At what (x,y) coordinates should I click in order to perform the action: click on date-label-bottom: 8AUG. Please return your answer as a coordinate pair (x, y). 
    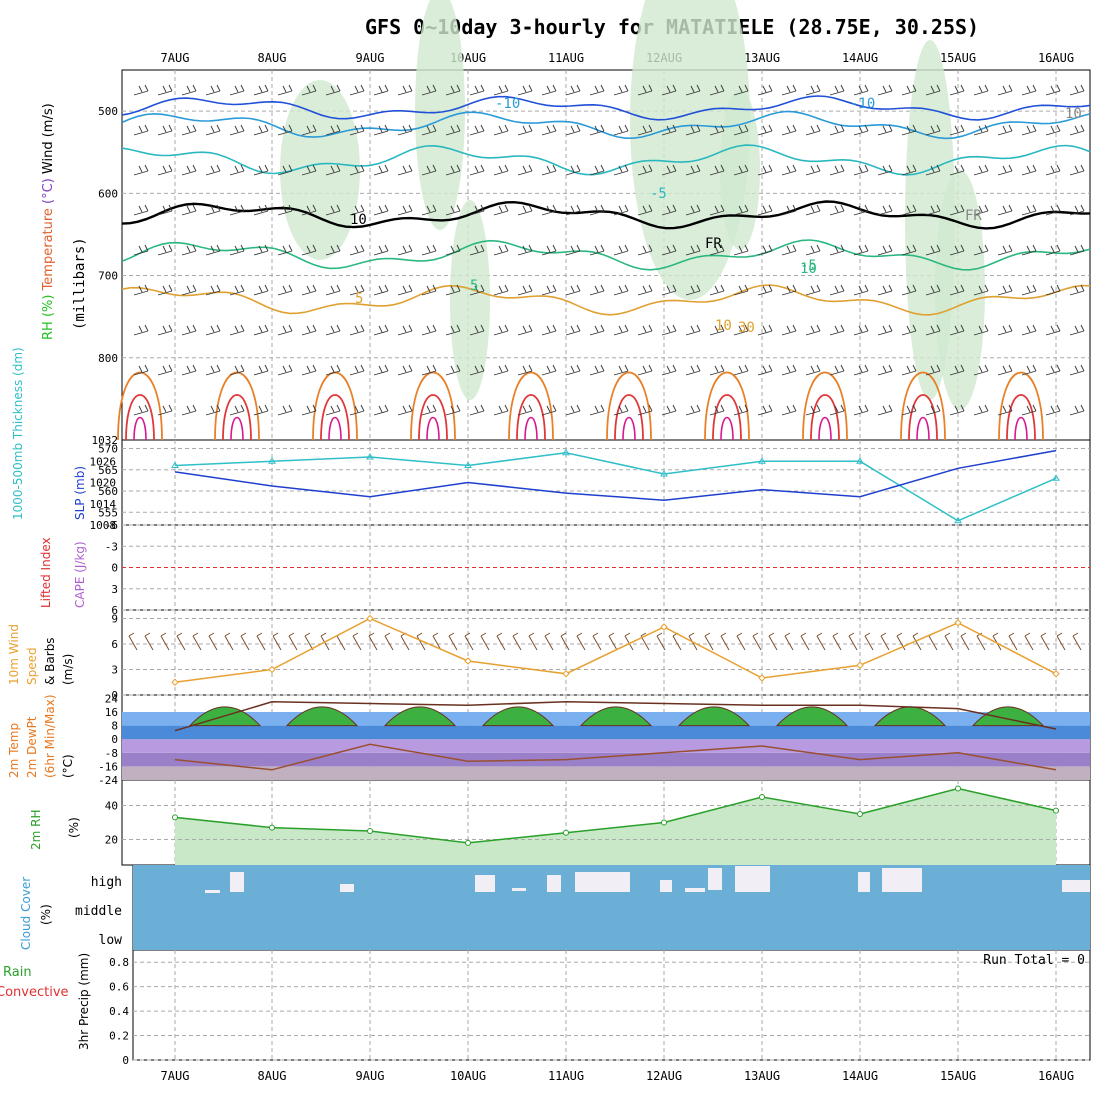
    Looking at the image, I should click on (272, 1076).